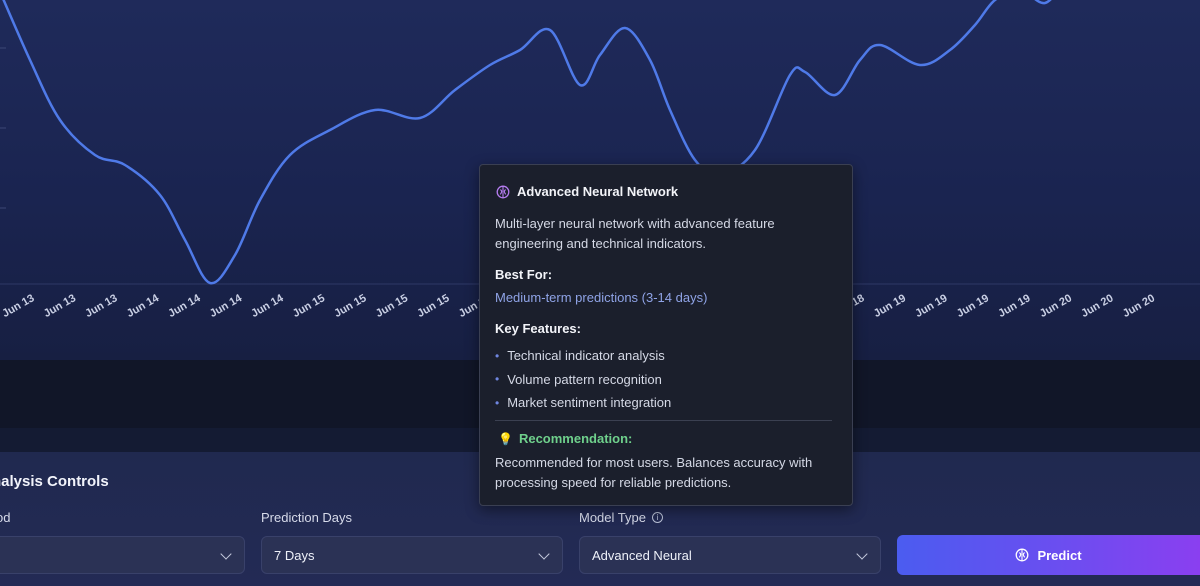 The image size is (1200, 586). What do you see at coordinates (663, 420) in the screenshot?
I see `divider` at bounding box center [663, 420].